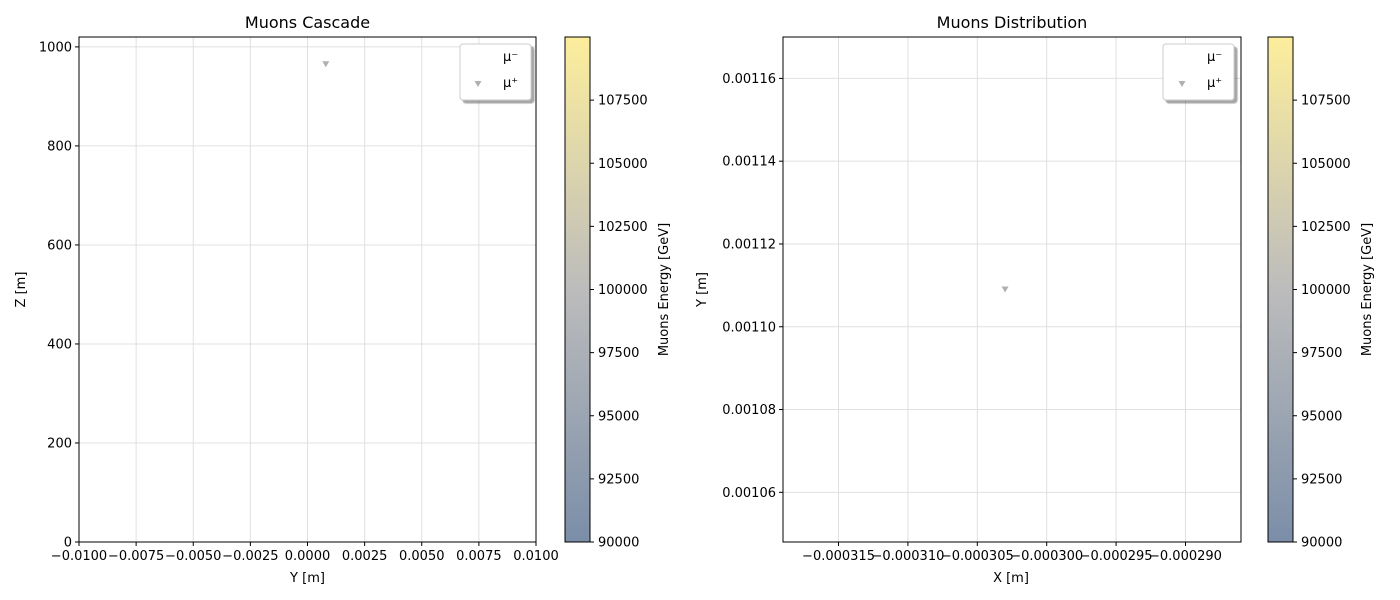  I want to click on chart-title: Muons Distribution, so click(1012, 22).